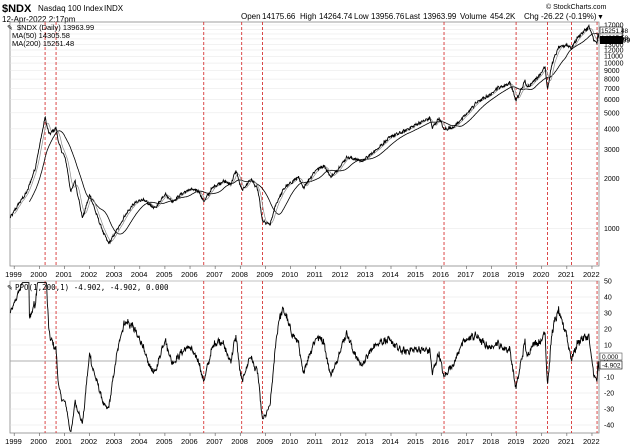  I want to click on tag-last: 13963.99, so click(615, 41).